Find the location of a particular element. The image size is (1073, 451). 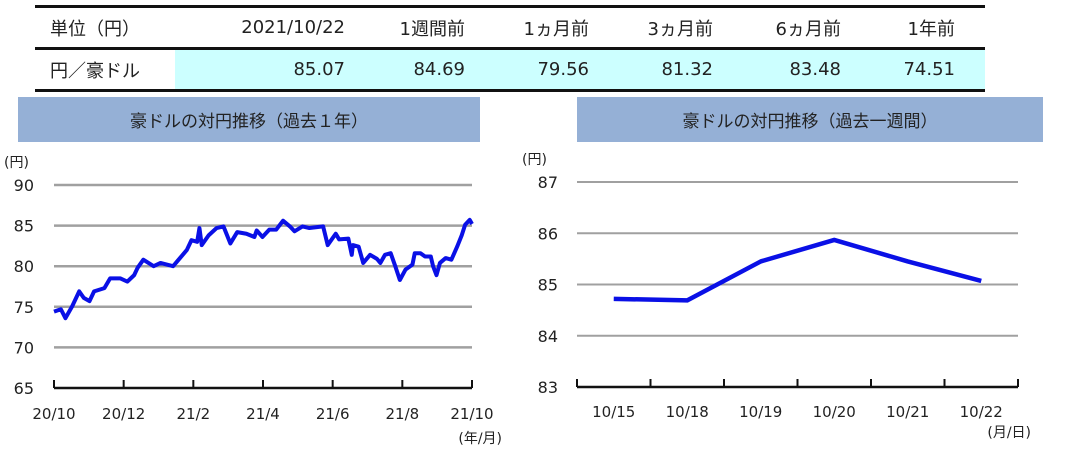

header-unit: 単位（円） is located at coordinates (95, 29).